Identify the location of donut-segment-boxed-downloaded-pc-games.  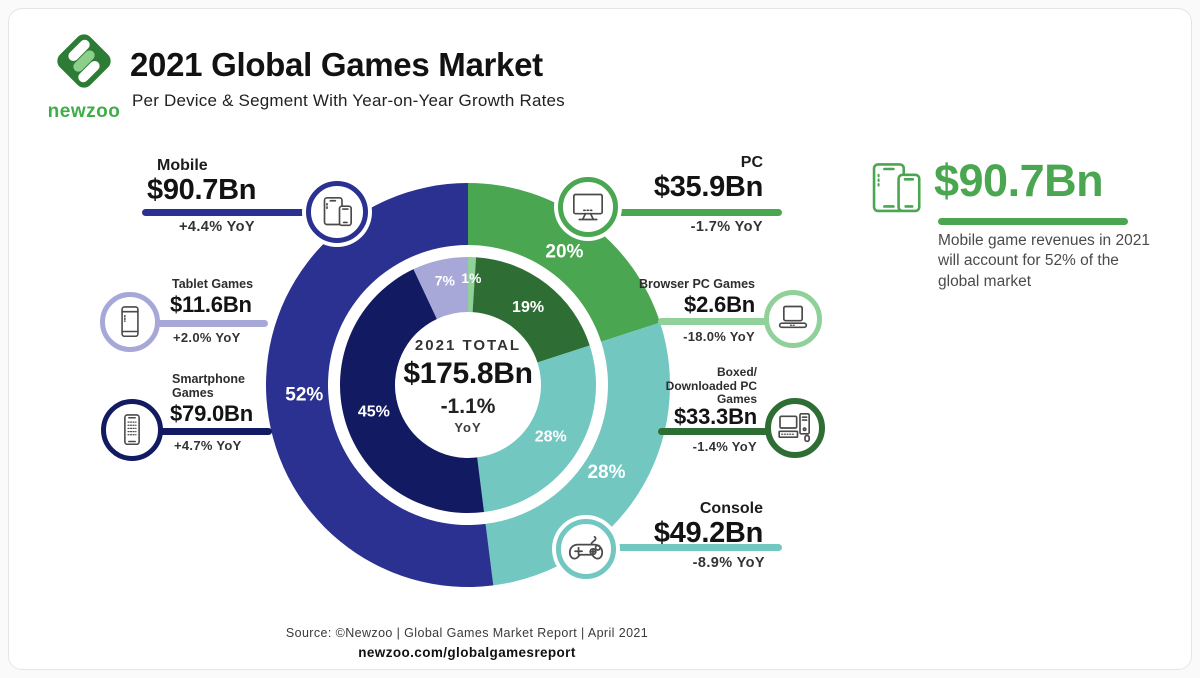
(531, 310).